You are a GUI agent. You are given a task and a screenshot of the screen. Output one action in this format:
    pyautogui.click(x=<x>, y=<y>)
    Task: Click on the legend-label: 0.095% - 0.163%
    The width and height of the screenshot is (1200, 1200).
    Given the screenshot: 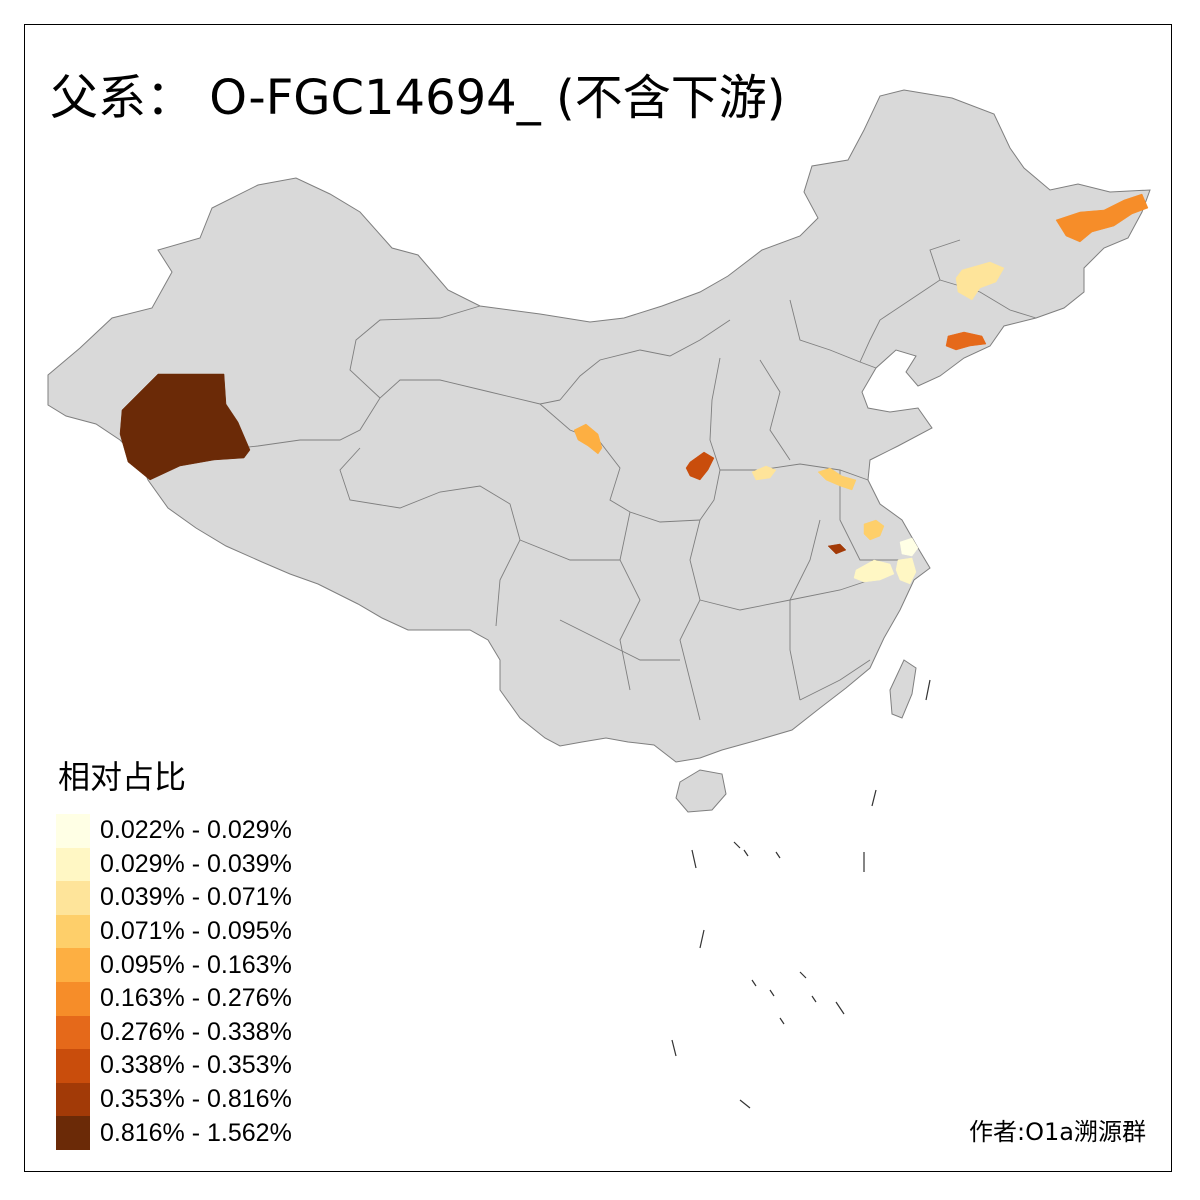 What is the action you would take?
    pyautogui.click(x=196, y=964)
    